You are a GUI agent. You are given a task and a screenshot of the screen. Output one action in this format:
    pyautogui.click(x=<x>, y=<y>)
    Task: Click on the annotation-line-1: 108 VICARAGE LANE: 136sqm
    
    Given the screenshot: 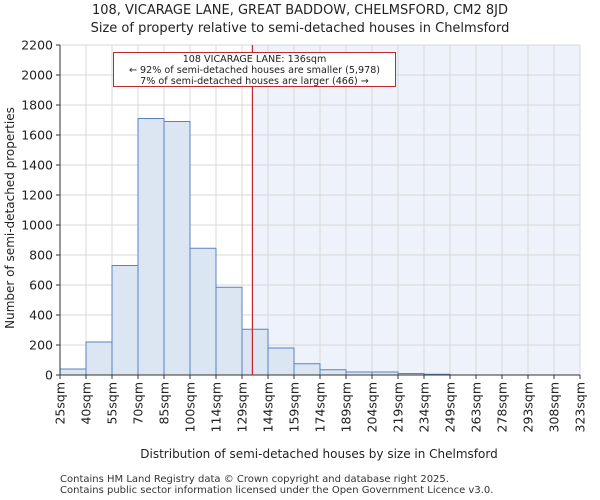 What is the action you would take?
    pyautogui.click(x=254, y=59)
    